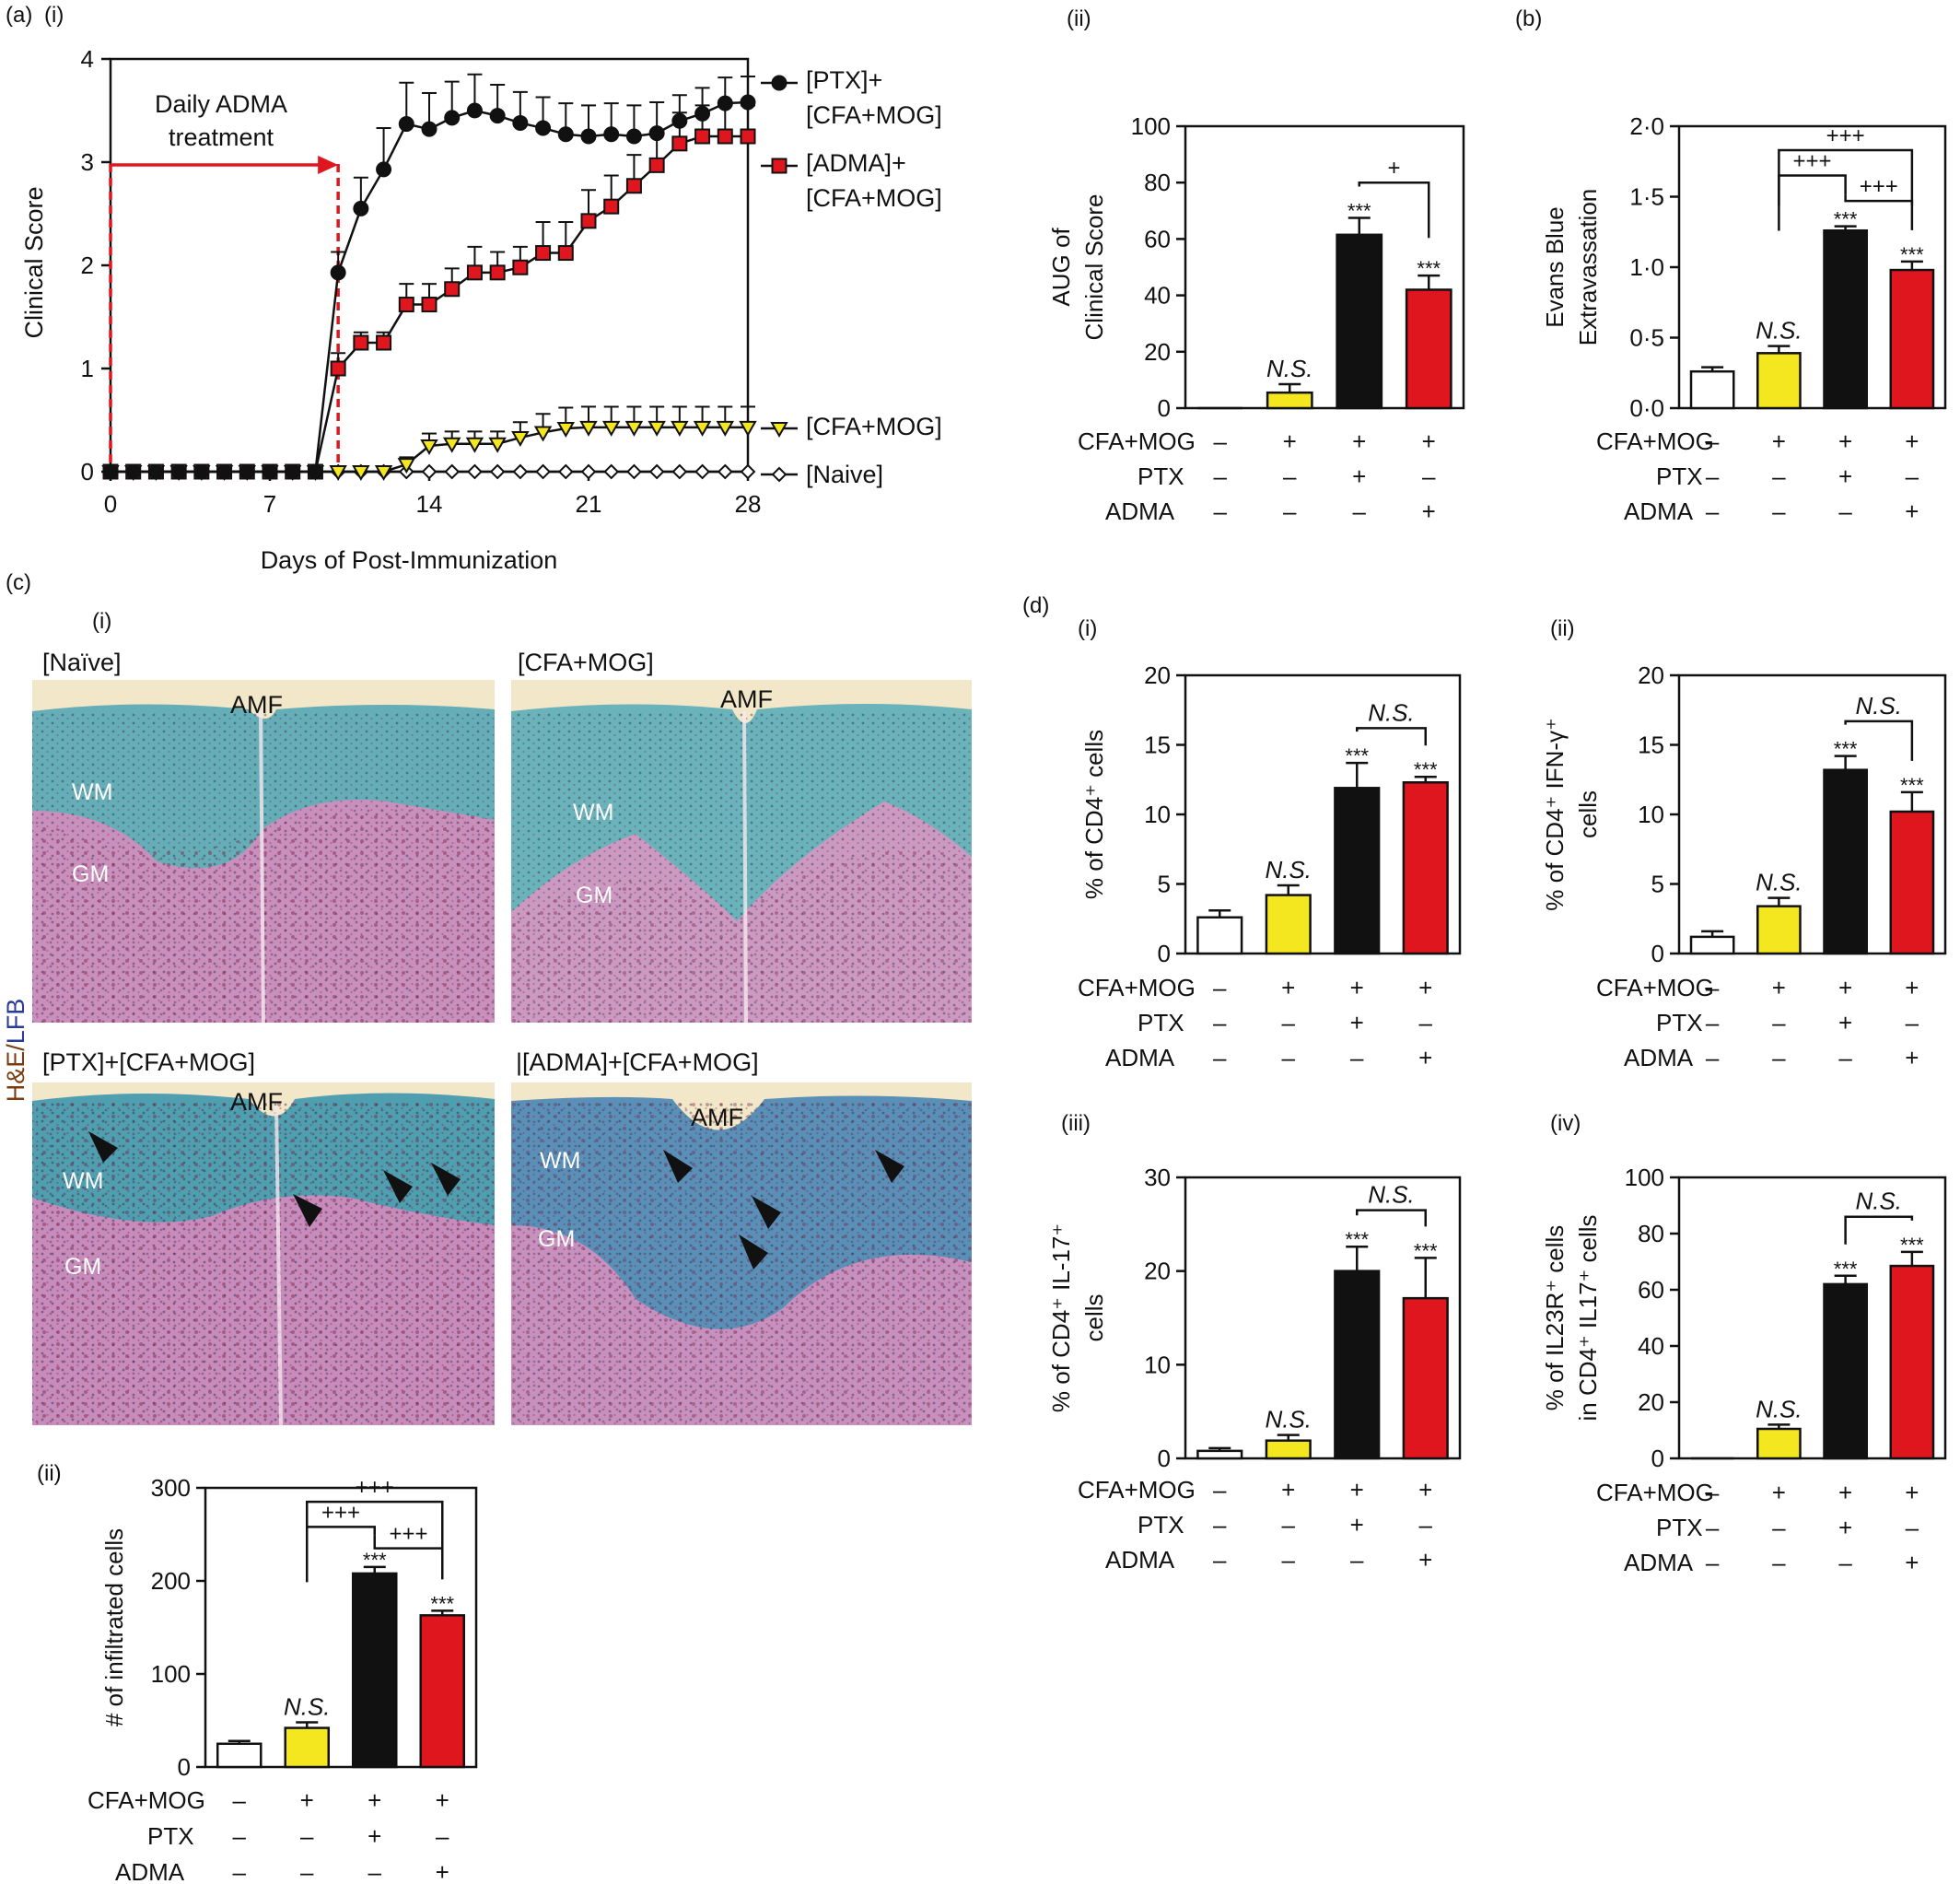 This screenshot has width=1960, height=1884. I want to click on a-i-x-tick-label: 0, so click(110, 504).